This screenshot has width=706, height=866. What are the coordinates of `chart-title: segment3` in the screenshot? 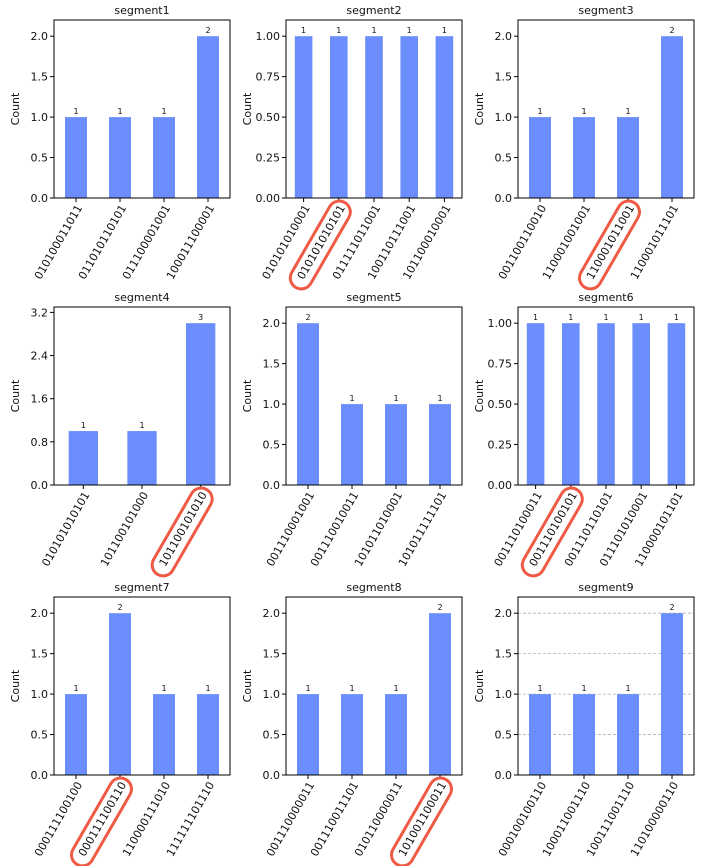 It's located at (605, 10).